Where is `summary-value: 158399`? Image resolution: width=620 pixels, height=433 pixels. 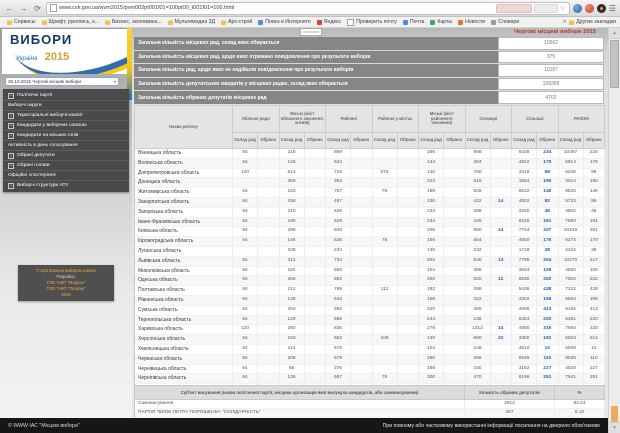 summary-value: 158399 is located at coordinates (551, 84).